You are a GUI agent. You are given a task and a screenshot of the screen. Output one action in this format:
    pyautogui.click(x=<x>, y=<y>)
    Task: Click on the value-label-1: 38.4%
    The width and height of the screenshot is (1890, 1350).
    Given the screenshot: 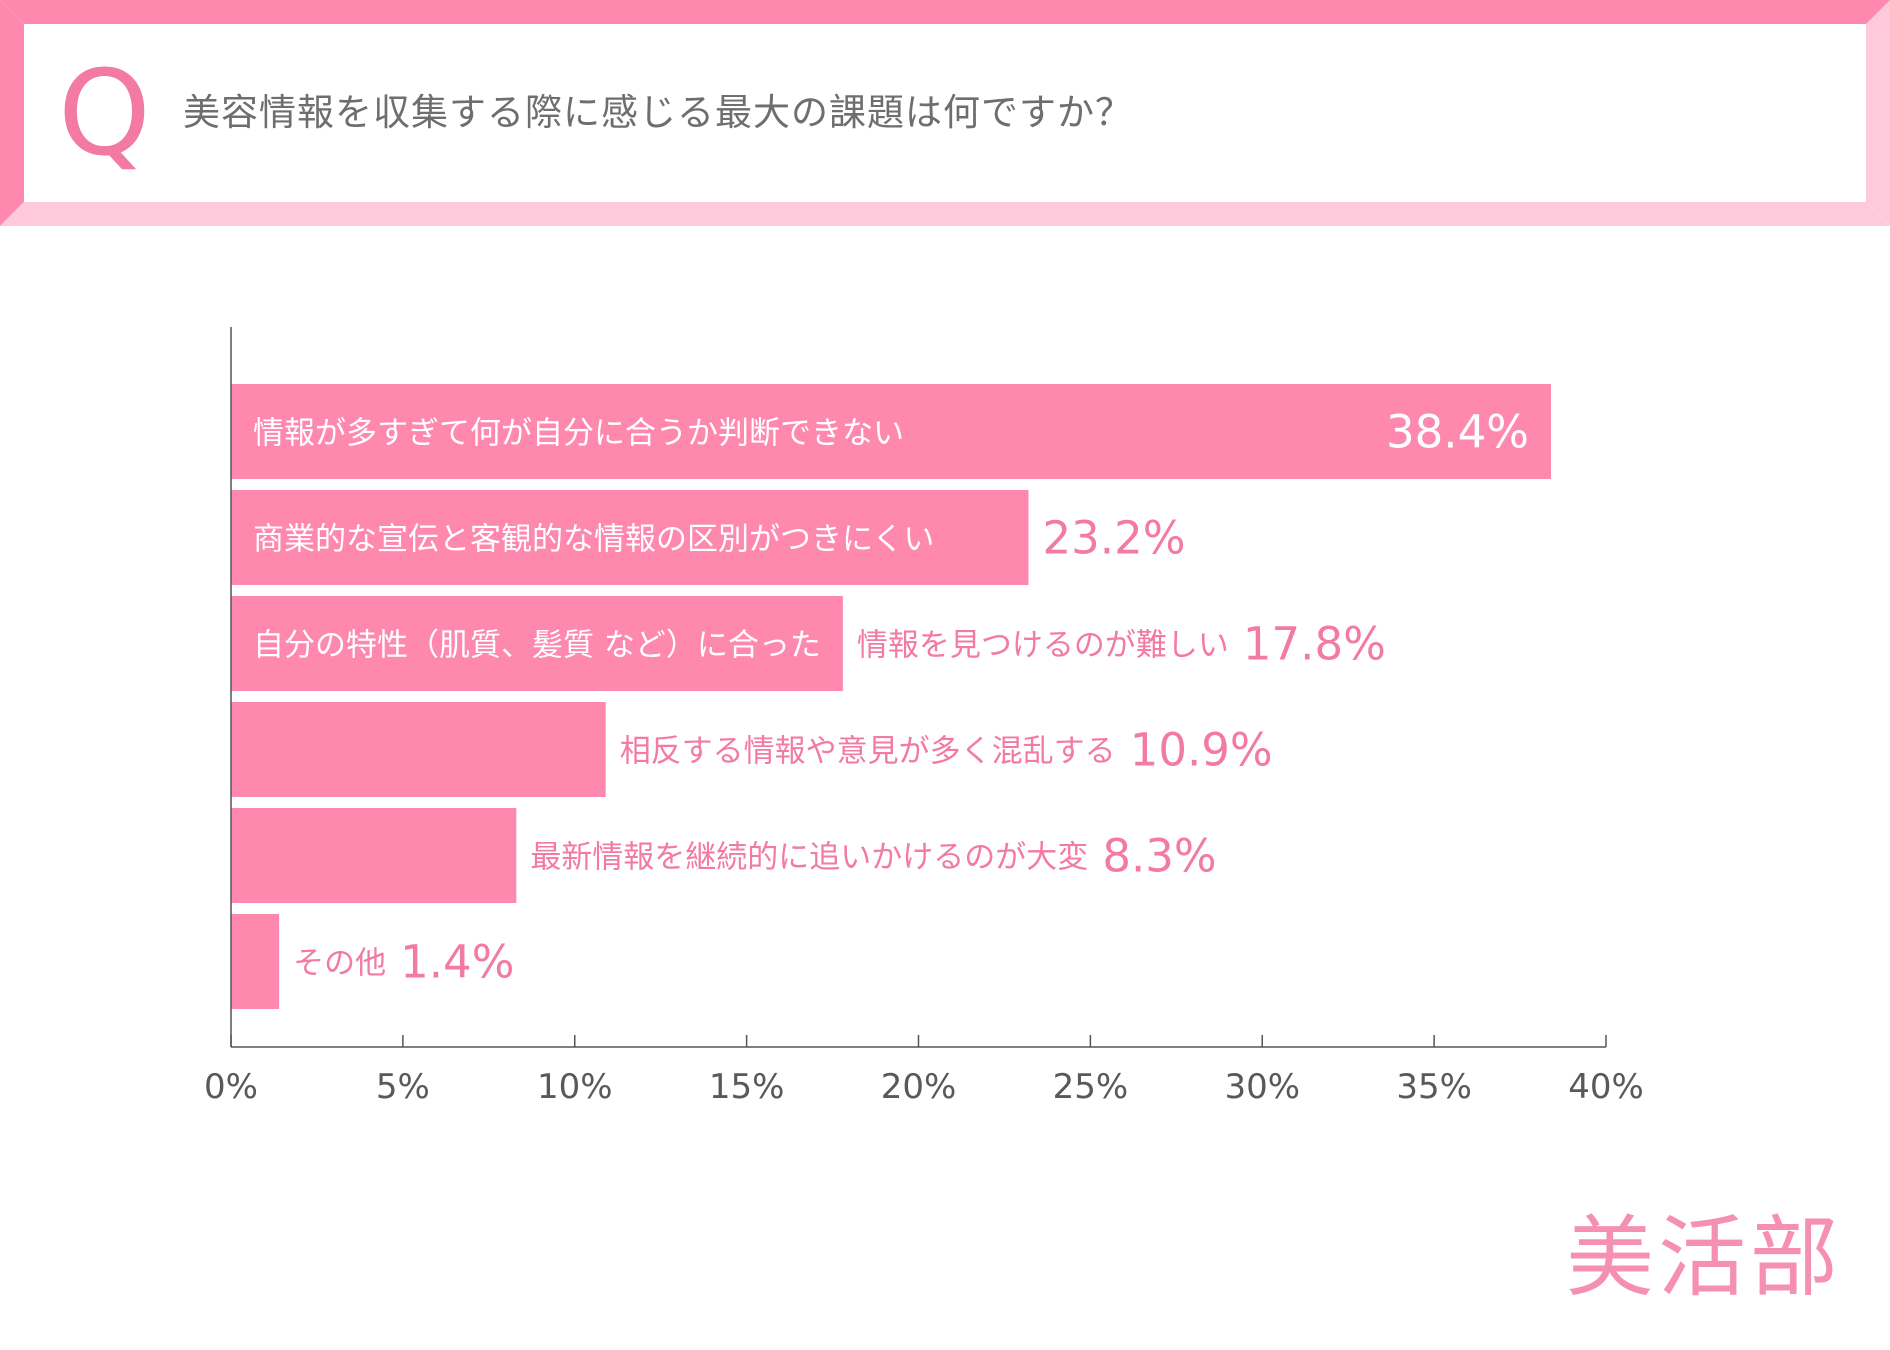 What is the action you would take?
    pyautogui.click(x=1457, y=432)
    